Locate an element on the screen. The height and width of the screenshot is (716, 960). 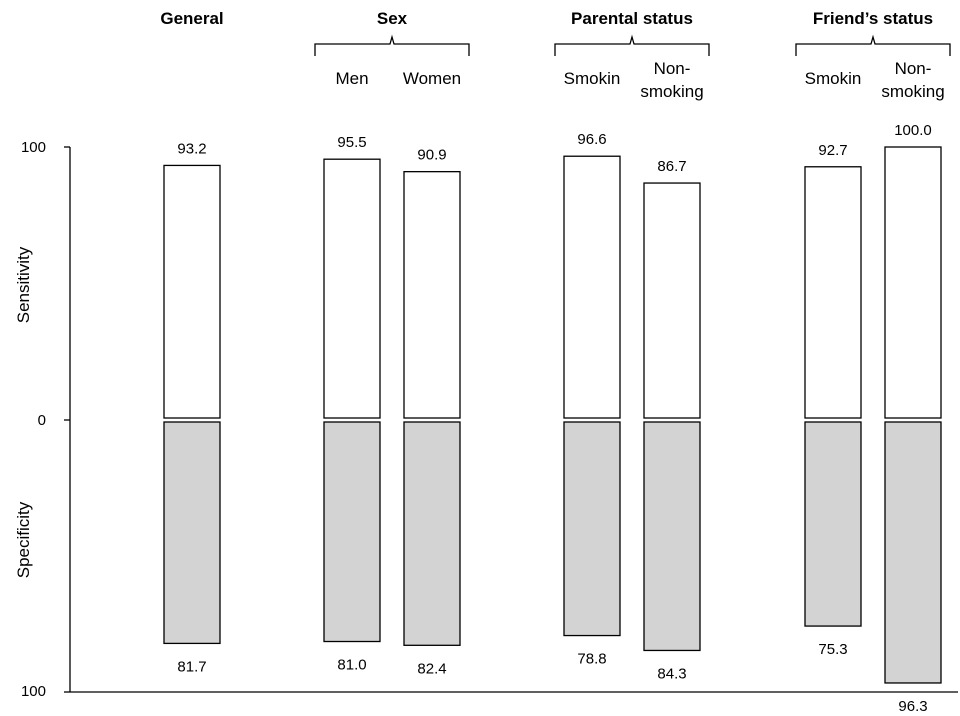
sensitivity-value-label: 92.7 is located at coordinates (832, 150).